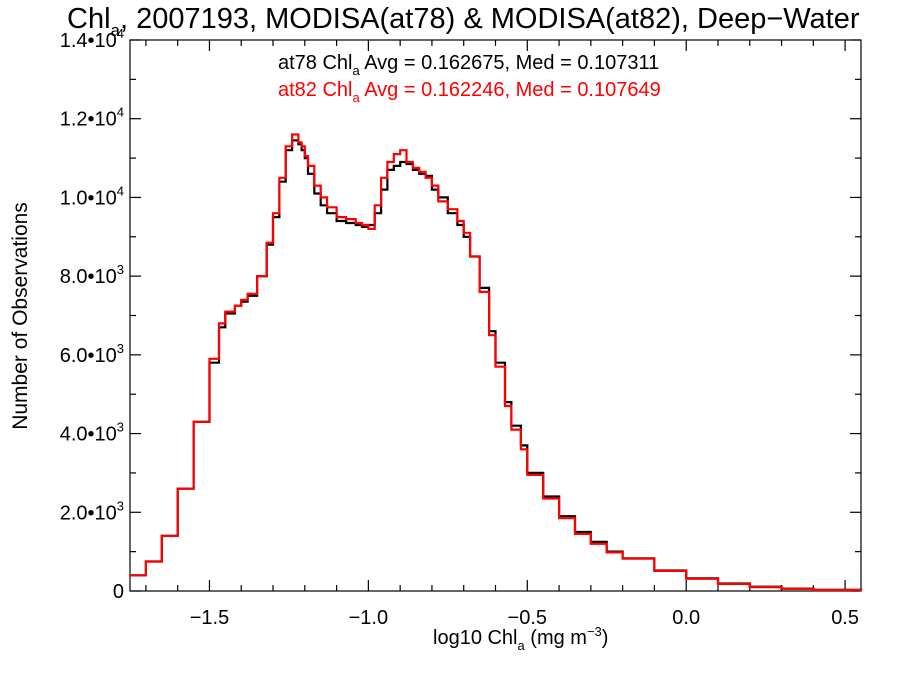  What do you see at coordinates (845, 618) in the screenshot?
I see `x-tick-label: 0.5` at bounding box center [845, 618].